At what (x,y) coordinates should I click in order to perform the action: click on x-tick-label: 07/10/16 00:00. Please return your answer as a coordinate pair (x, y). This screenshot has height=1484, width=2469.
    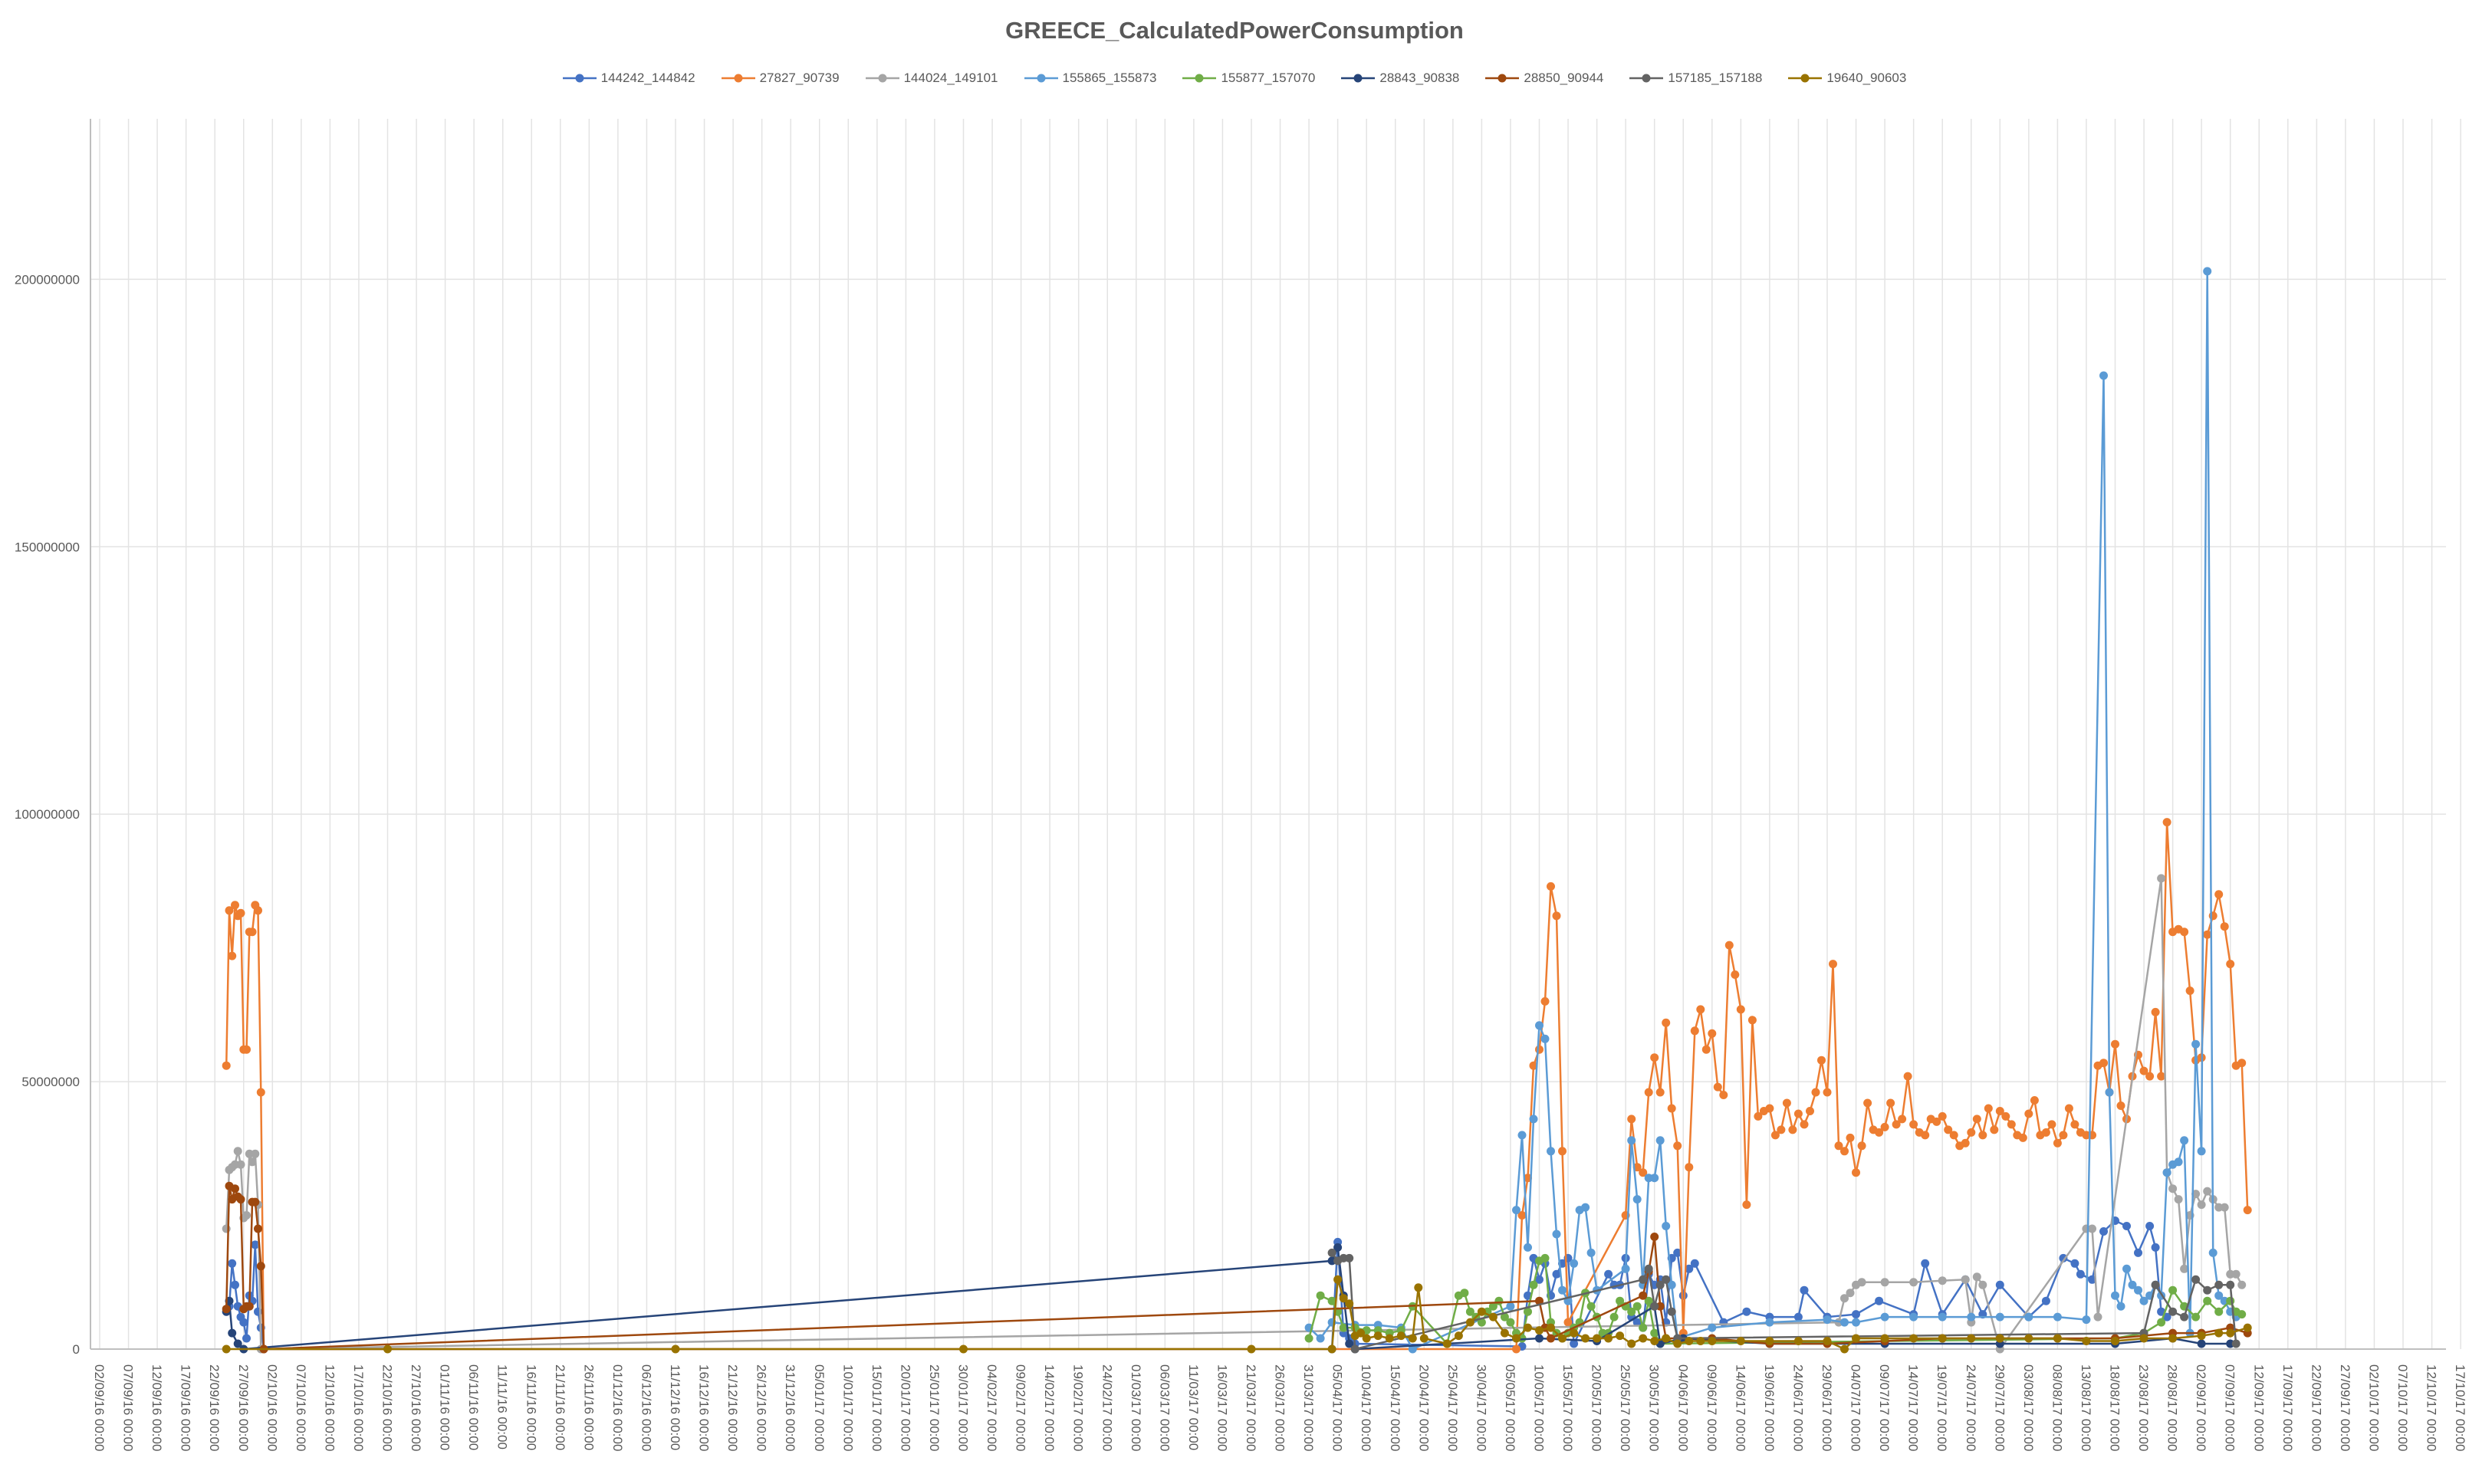
    Looking at the image, I should click on (301, 1407).